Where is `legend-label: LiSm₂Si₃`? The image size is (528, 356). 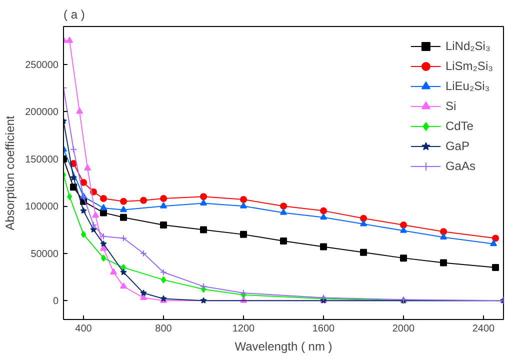
legend-label: LiSm₂Si₃ is located at coordinates (469, 66).